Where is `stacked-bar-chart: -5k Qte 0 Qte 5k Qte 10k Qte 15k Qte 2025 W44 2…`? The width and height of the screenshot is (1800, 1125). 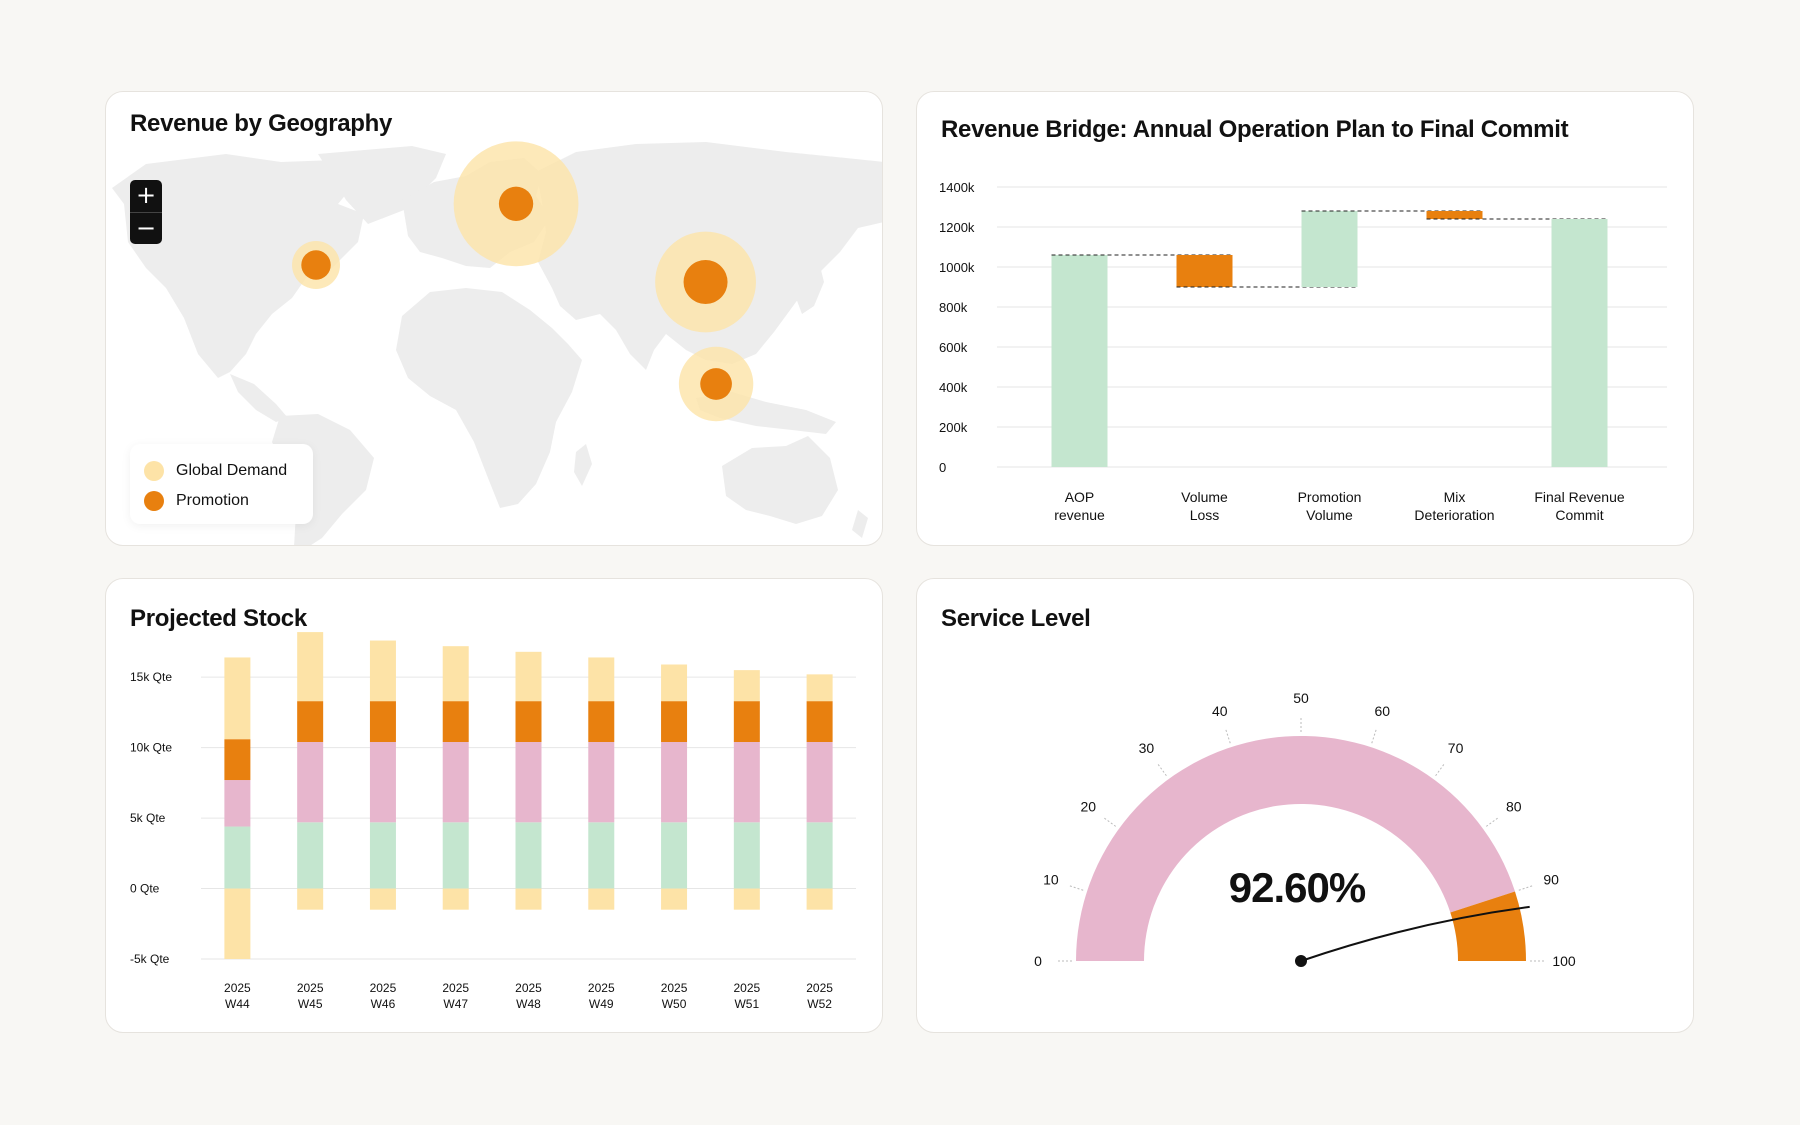
stacked-bar-chart: -5k Qte 0 Qte 5k Qte 10k Qte 15k Qte 2025 W44 2… is located at coordinates (493, 821).